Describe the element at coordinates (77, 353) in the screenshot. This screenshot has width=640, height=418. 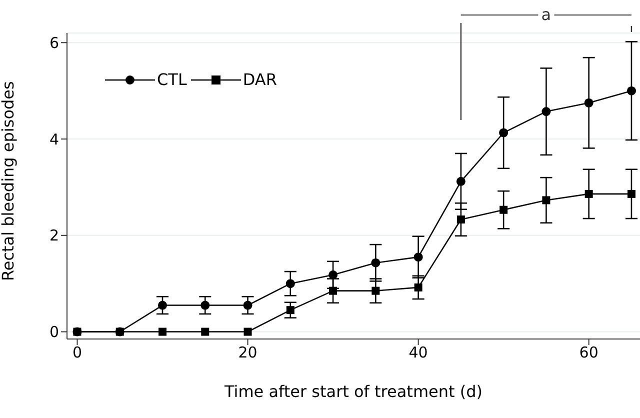
I see `x-tick-label: 0` at that location.